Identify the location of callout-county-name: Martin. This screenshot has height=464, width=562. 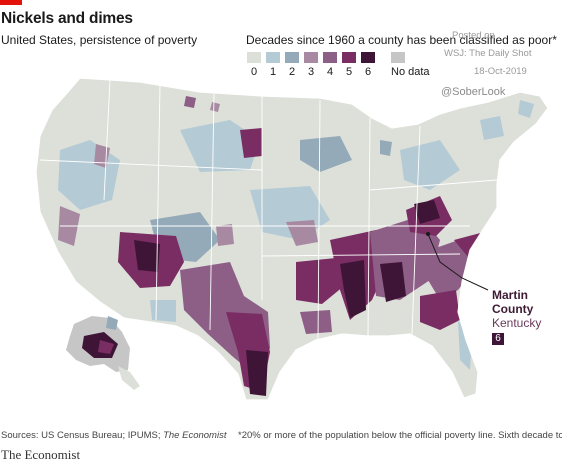
(510, 295).